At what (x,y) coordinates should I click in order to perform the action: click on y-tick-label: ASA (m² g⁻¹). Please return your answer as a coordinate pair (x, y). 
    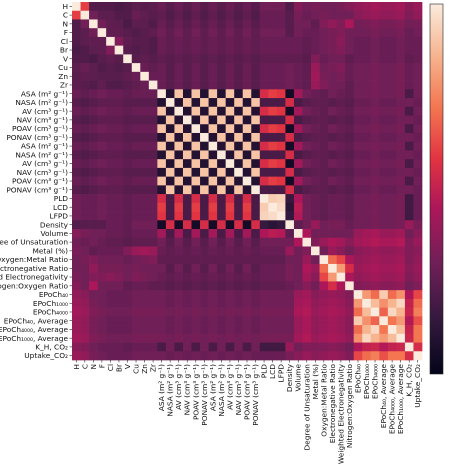
    Looking at the image, I should click on (44, 93).